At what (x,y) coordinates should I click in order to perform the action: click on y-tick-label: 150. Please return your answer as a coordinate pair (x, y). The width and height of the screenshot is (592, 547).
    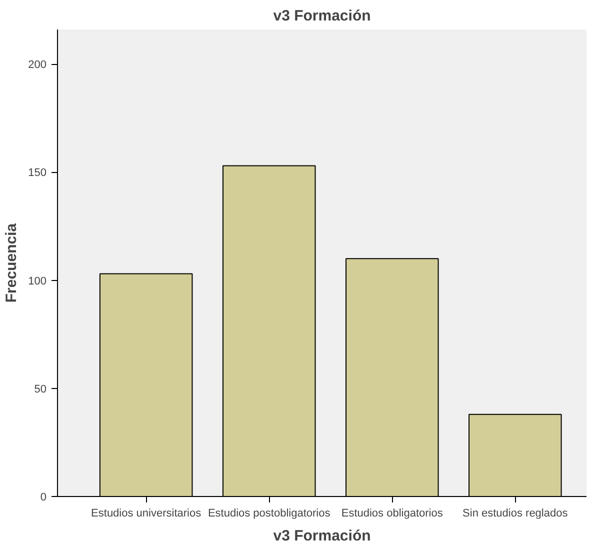
    Looking at the image, I should click on (37, 173).